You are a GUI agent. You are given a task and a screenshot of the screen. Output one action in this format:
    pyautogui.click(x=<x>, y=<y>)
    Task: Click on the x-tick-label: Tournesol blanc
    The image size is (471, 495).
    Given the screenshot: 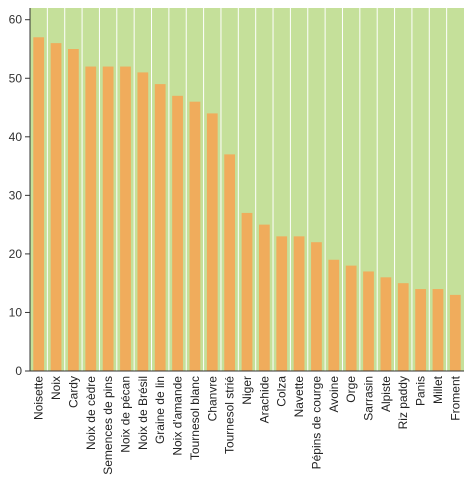 What is the action you would take?
    pyautogui.click(x=195, y=418)
    